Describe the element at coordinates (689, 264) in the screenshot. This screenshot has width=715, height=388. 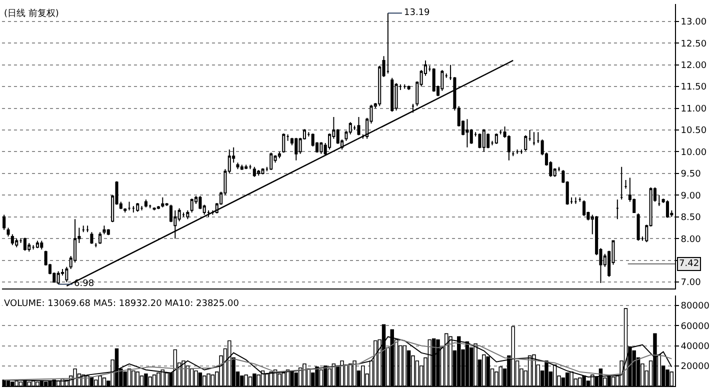
I see `ref-line-label: 7.42` at that location.